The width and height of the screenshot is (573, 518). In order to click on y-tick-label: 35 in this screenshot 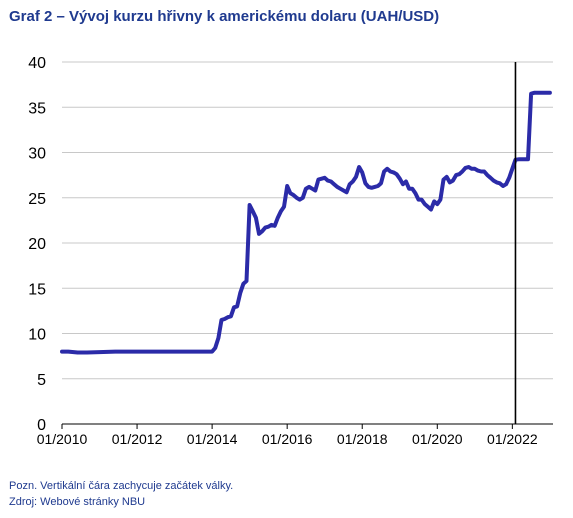, I will do `click(37, 108)`.